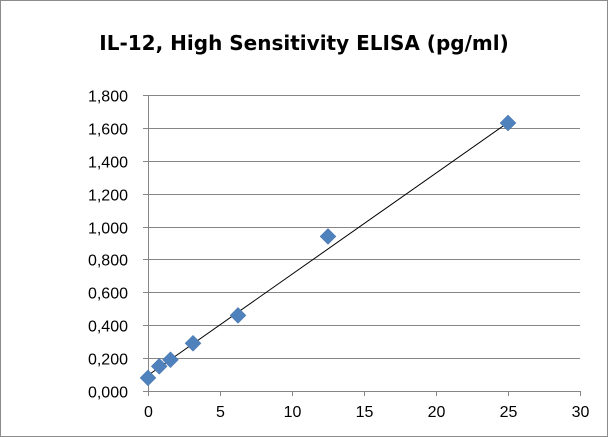  I want to click on x-tick-label: 15, so click(365, 412).